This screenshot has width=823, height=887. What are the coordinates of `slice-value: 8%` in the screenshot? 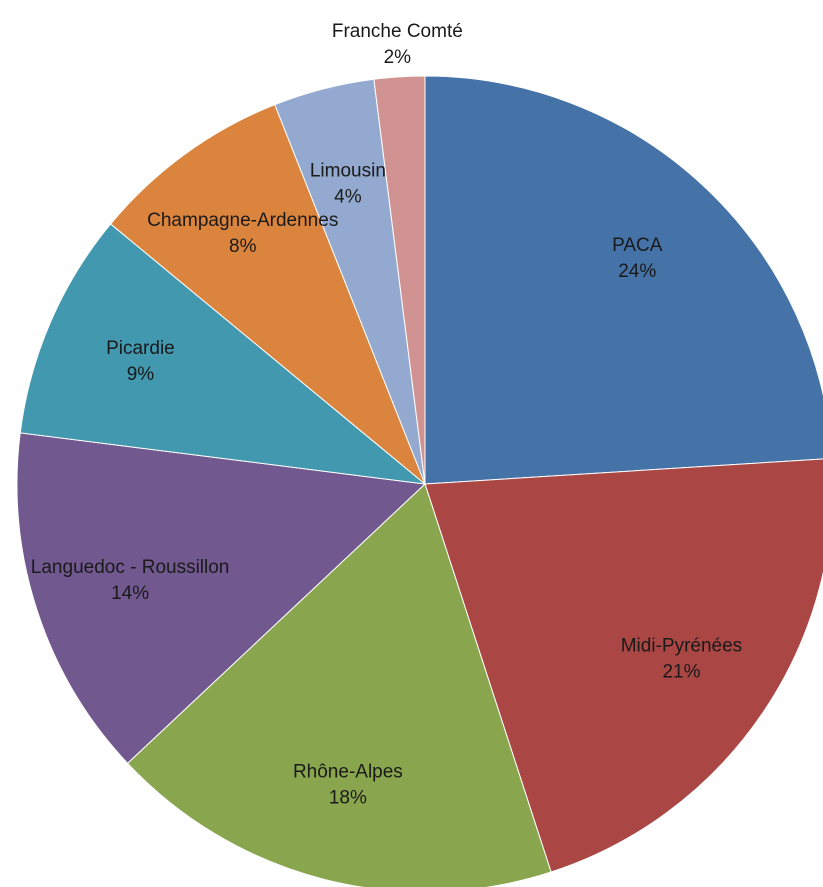 It's located at (243, 246).